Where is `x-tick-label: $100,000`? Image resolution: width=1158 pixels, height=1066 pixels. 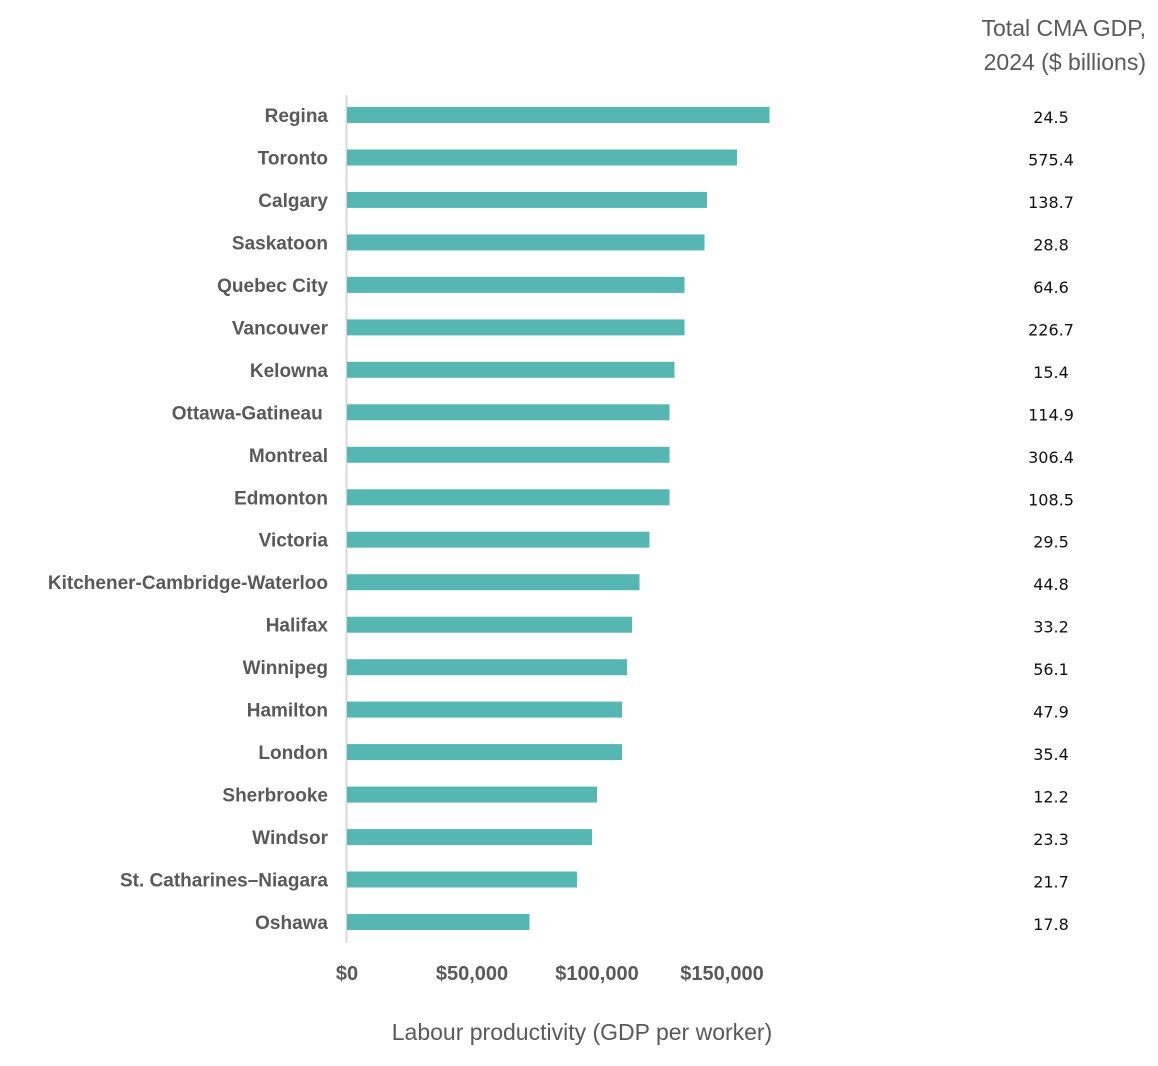
x-tick-label: $100,000 is located at coordinates (596, 974).